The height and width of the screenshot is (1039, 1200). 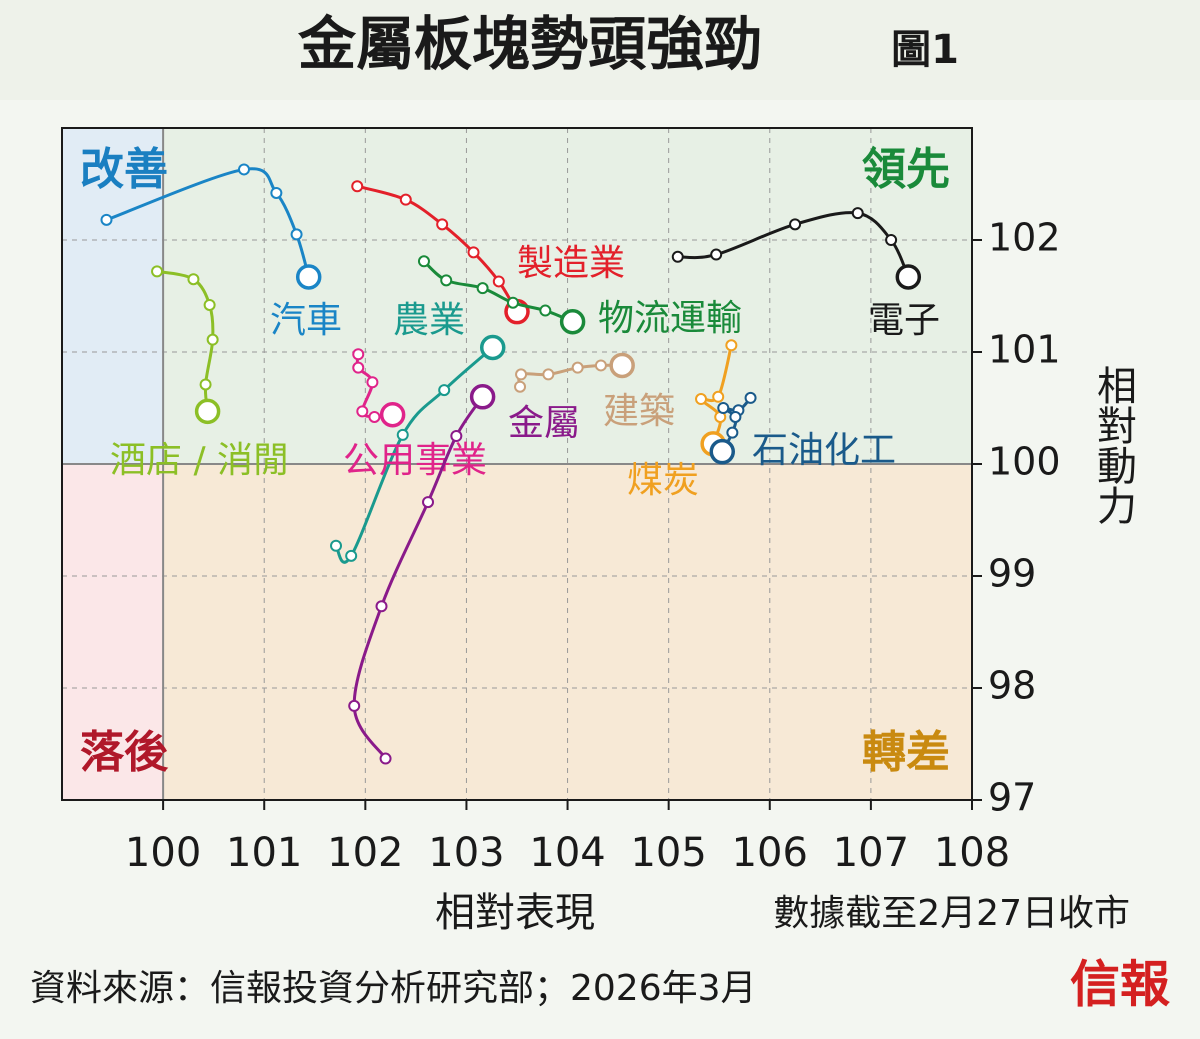 I want to click on legend-label: 石油化工, so click(x=824, y=450).